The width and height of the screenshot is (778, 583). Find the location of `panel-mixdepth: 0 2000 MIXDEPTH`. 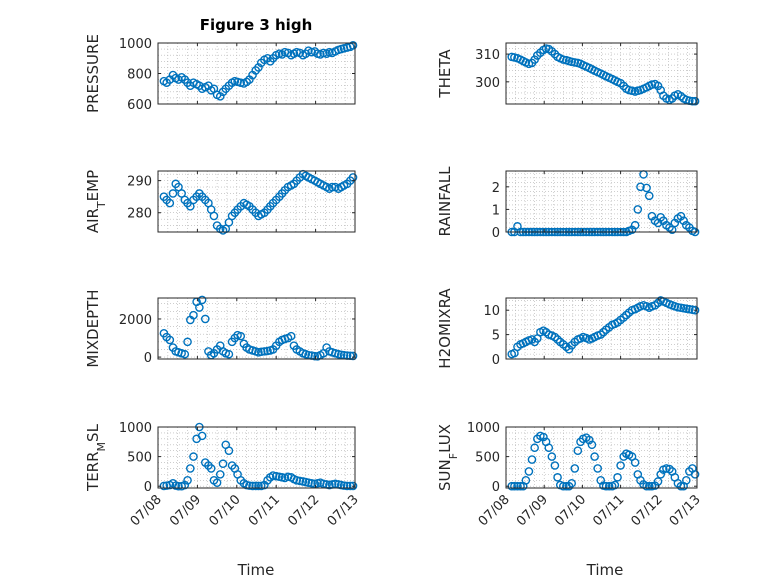

panel-mixdepth: 0 2000 MIXDEPTH is located at coordinates (221, 328).